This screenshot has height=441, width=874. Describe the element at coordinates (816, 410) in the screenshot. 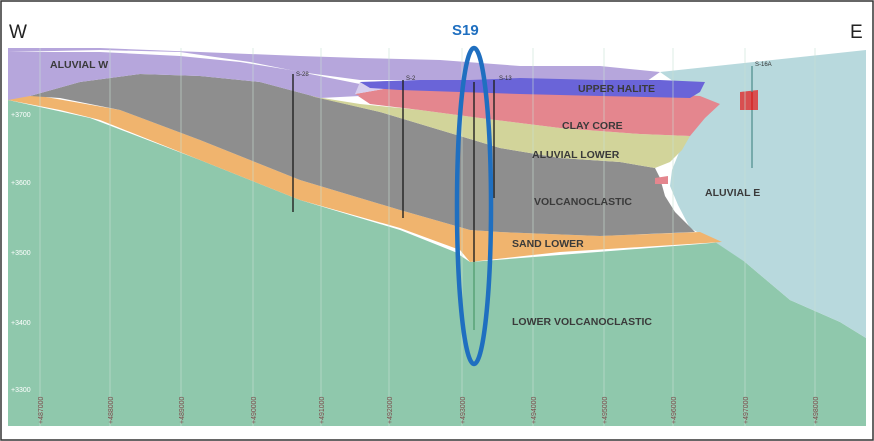

I see `easting-label-498000: +498000` at that location.